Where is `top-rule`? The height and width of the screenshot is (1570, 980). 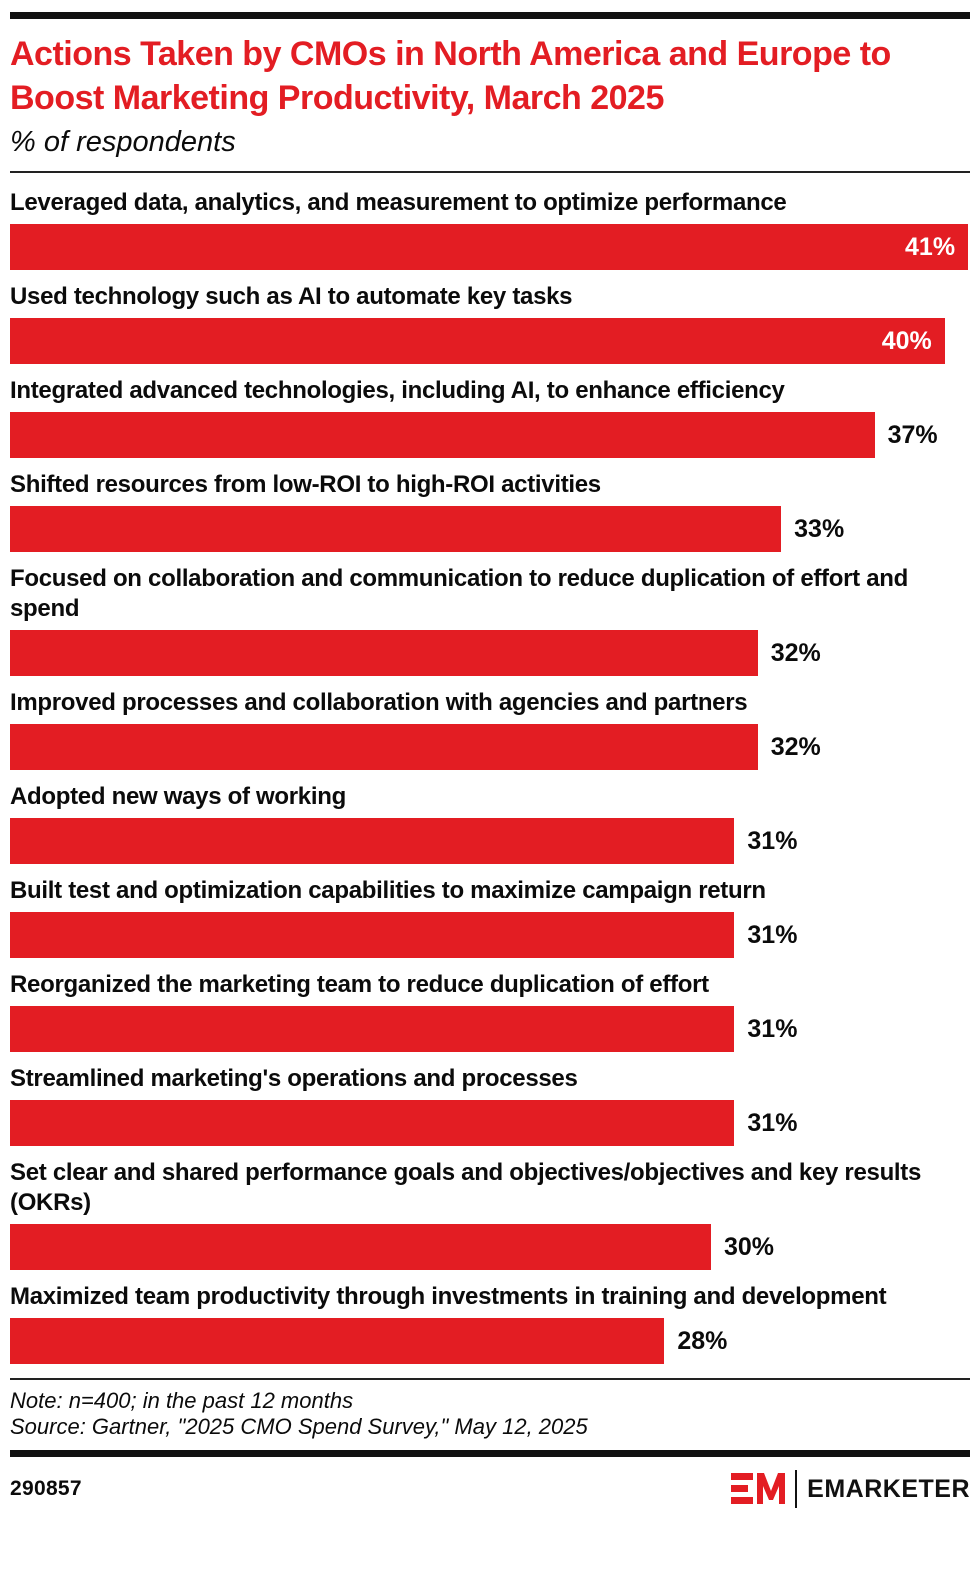 top-rule is located at coordinates (490, 15).